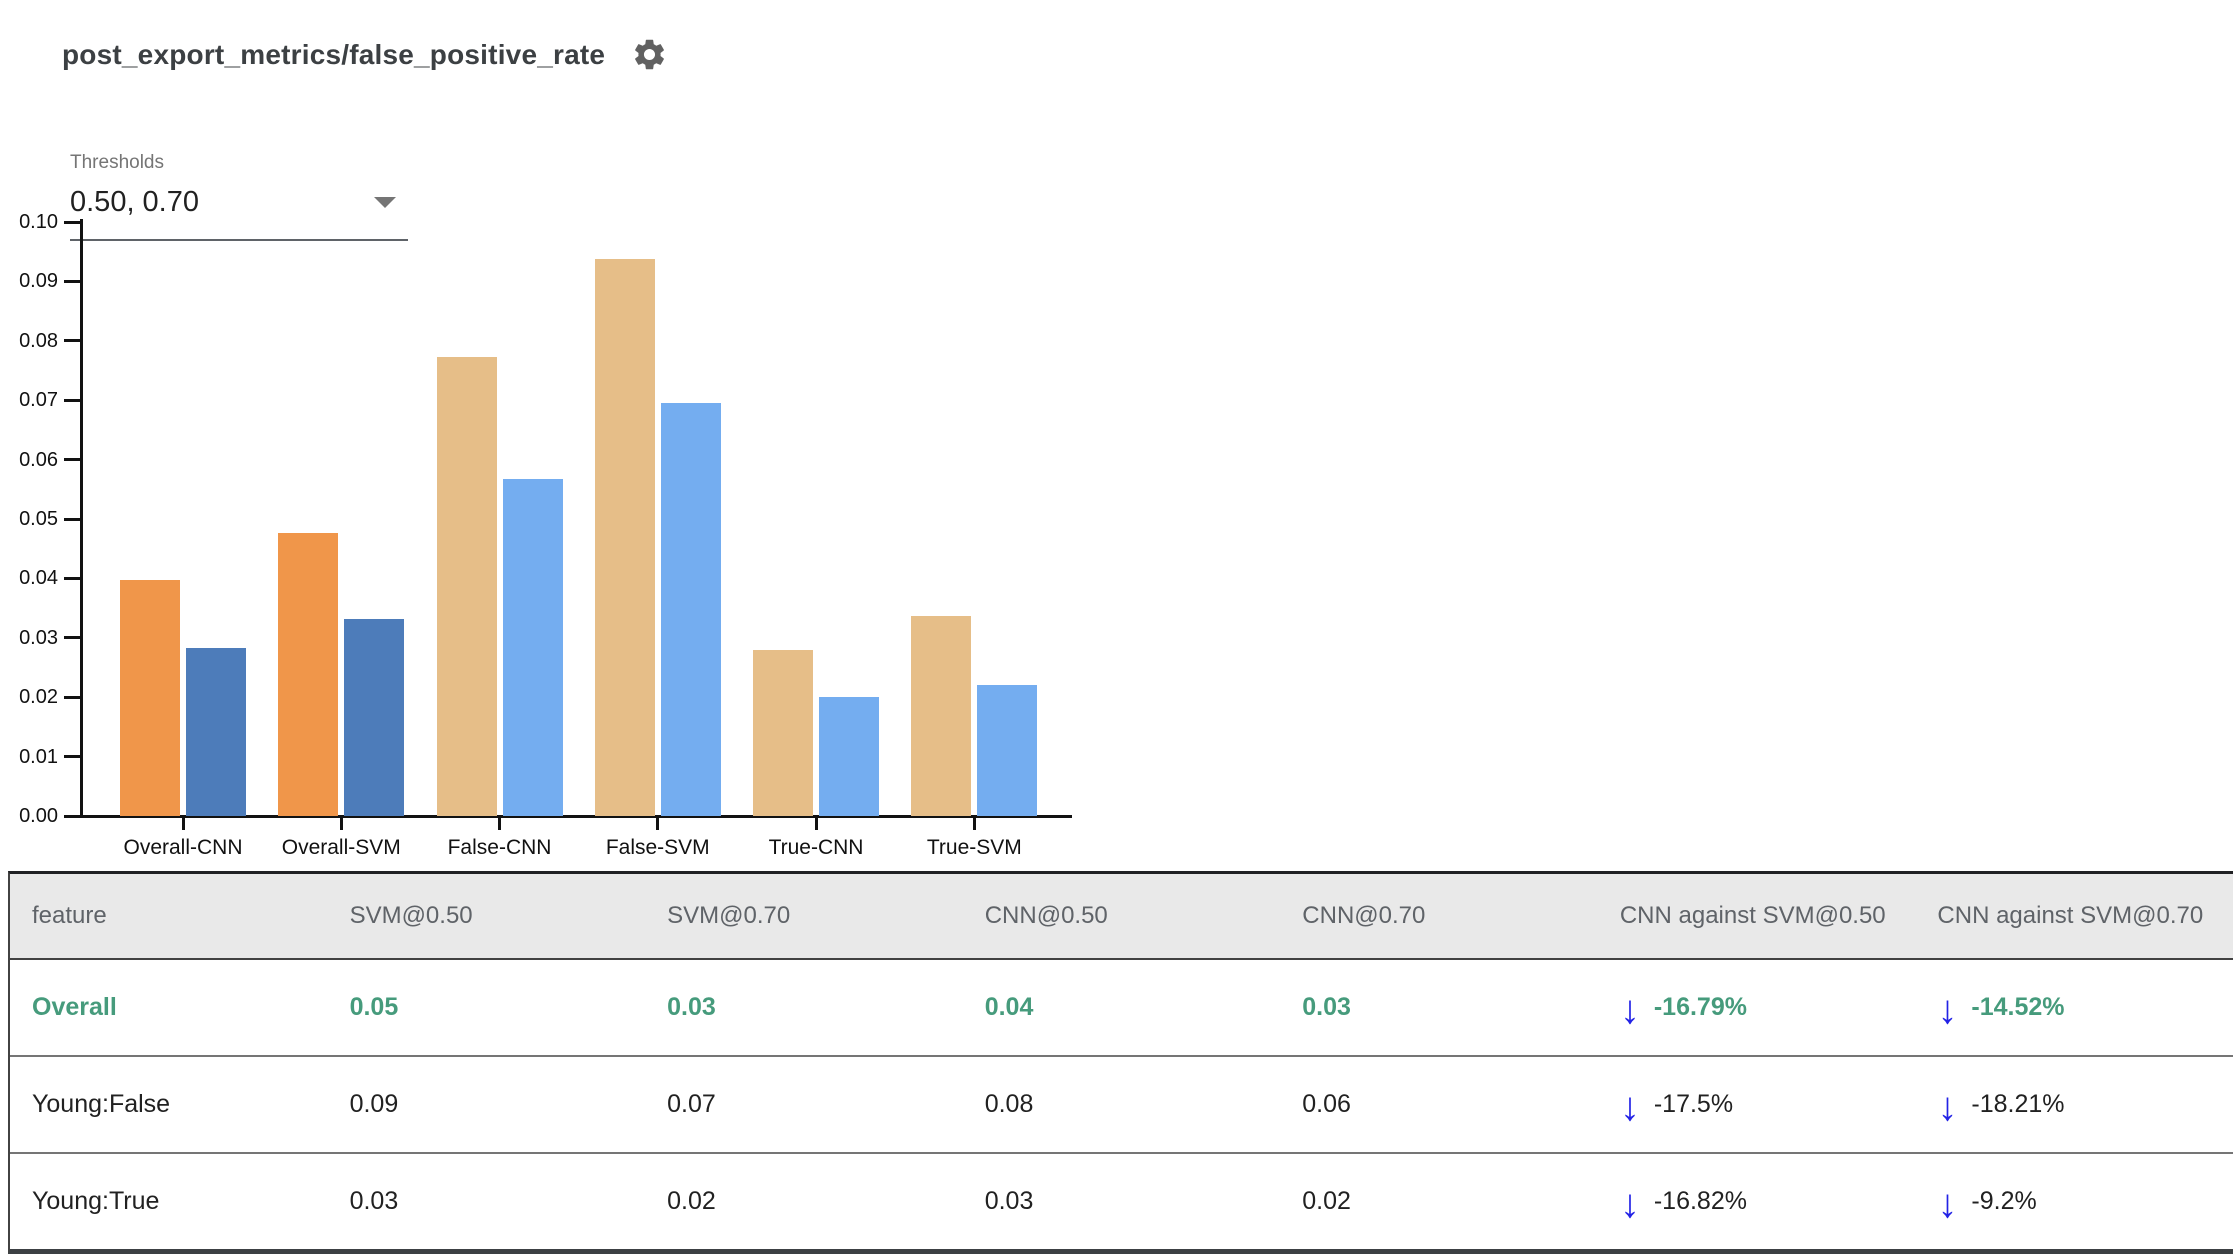 The image size is (2236, 1258). I want to click on x-tick-label: True-CNN, so click(816, 847).